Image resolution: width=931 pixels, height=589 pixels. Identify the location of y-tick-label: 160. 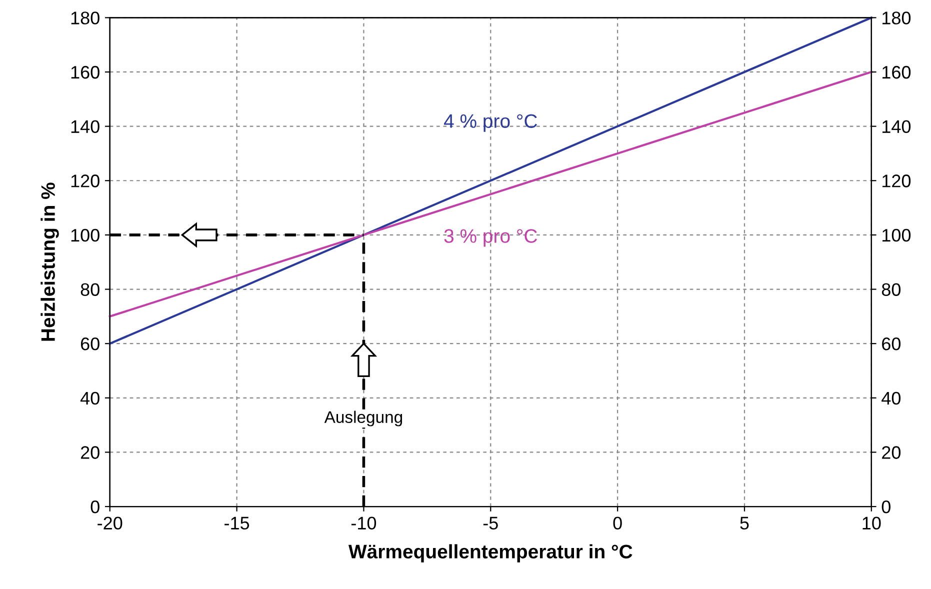
(85, 72).